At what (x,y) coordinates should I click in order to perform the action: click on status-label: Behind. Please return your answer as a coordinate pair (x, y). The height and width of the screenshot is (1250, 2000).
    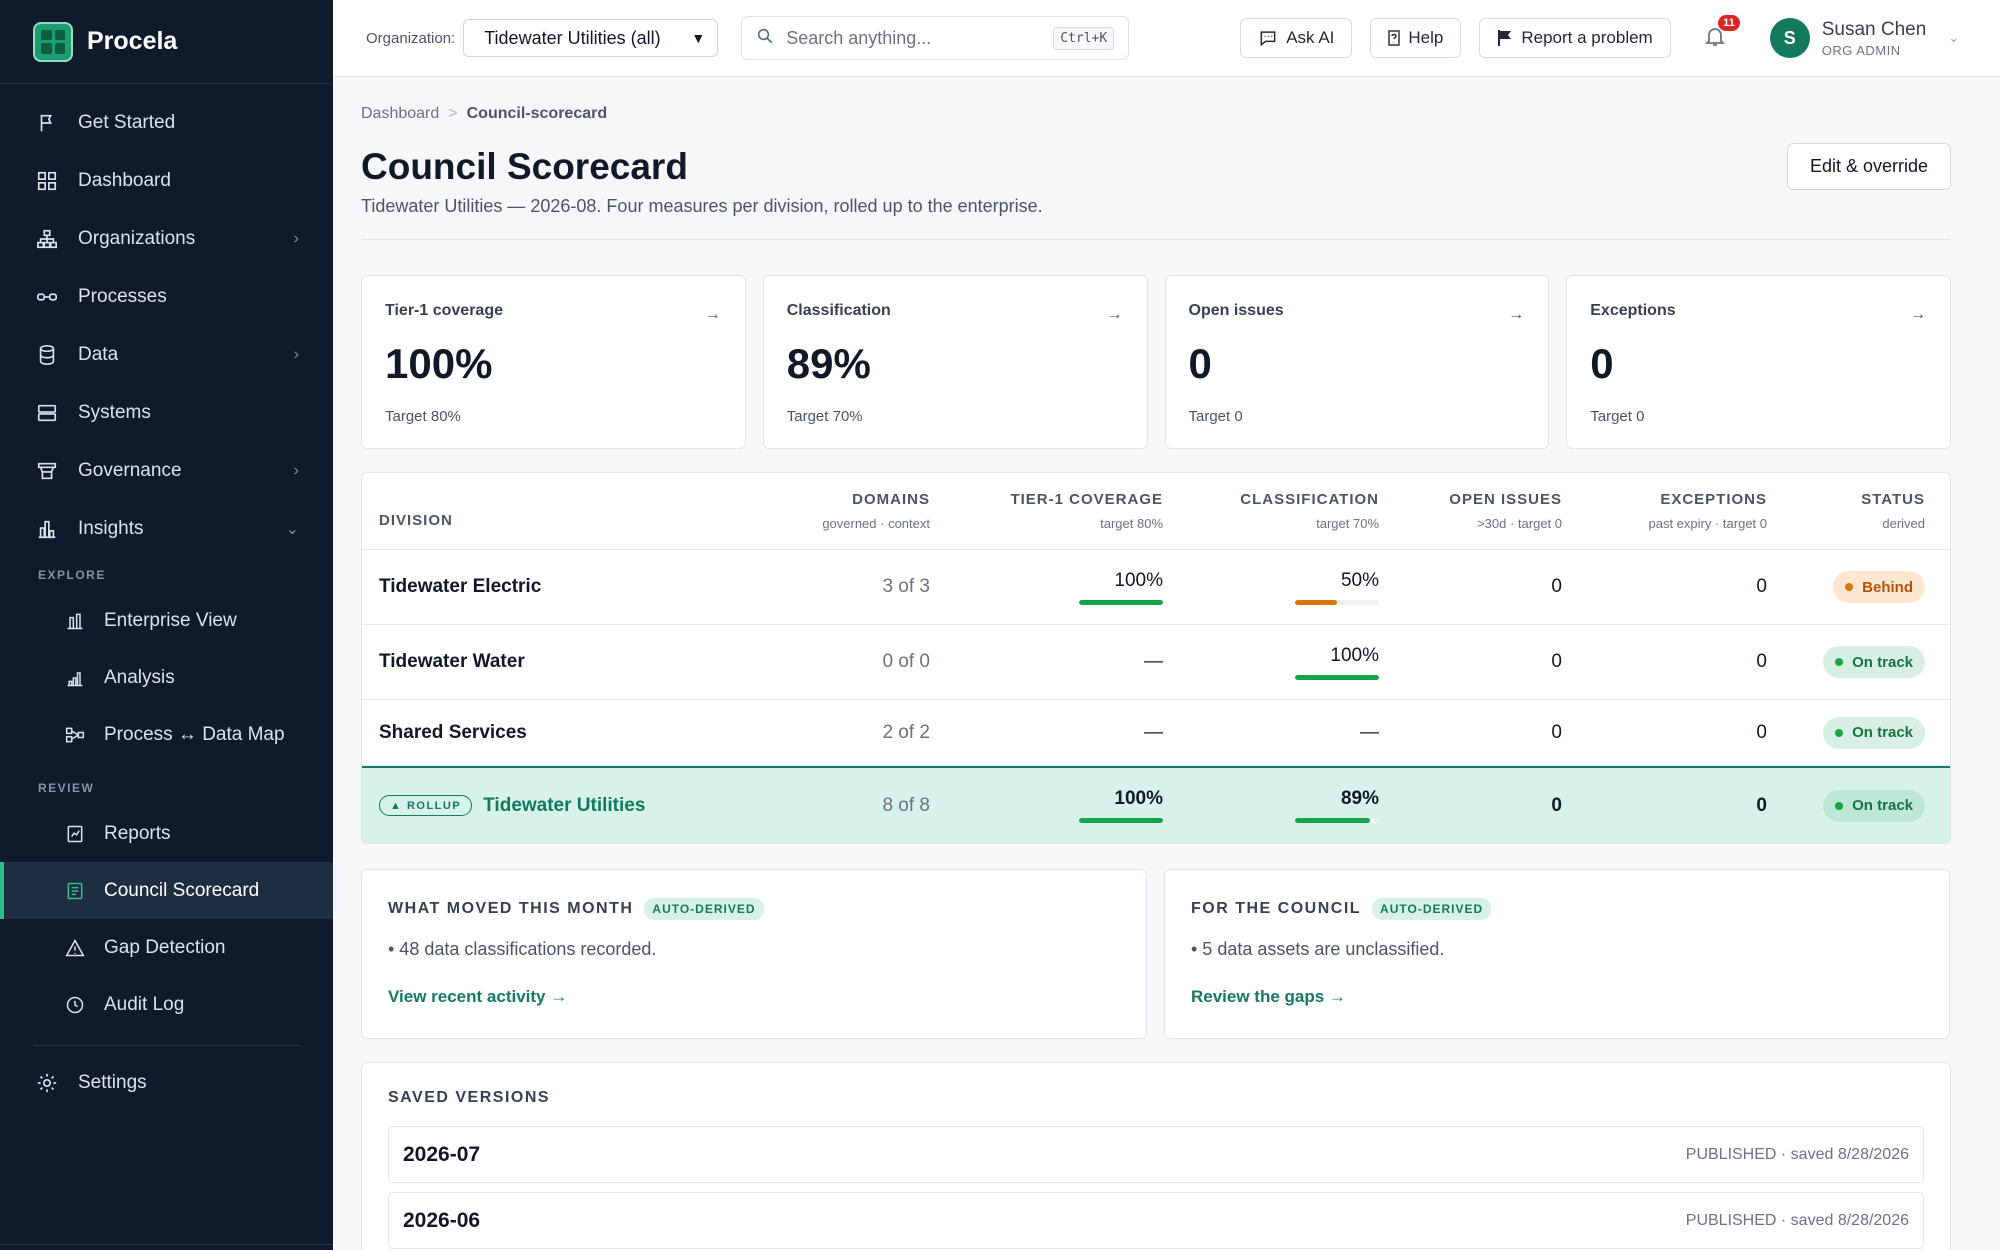
    Looking at the image, I should click on (1887, 587).